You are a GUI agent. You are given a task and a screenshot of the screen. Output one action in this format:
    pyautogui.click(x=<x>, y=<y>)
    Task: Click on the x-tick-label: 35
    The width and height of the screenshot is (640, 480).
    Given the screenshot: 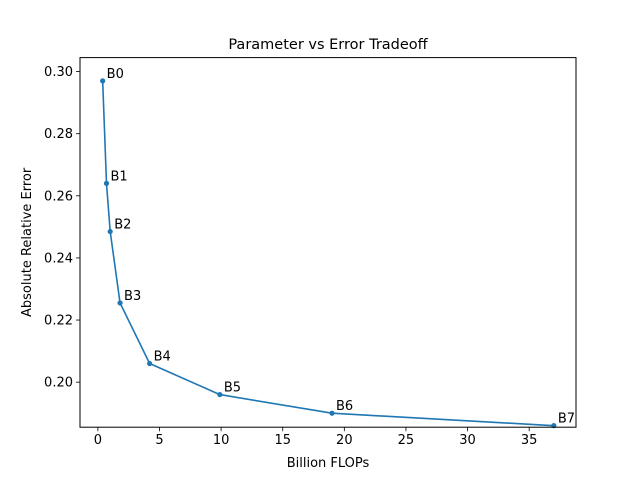 What is the action you would take?
    pyautogui.click(x=529, y=440)
    